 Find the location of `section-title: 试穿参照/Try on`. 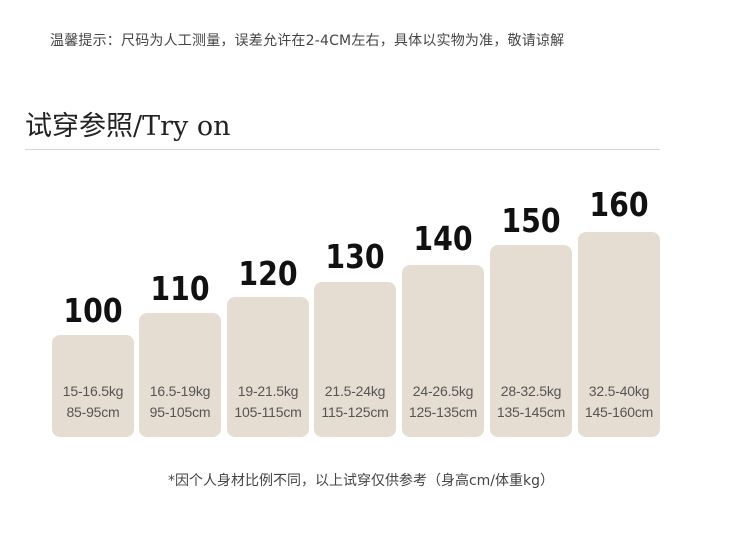

section-title: 试穿参照/Try on is located at coordinates (128, 126).